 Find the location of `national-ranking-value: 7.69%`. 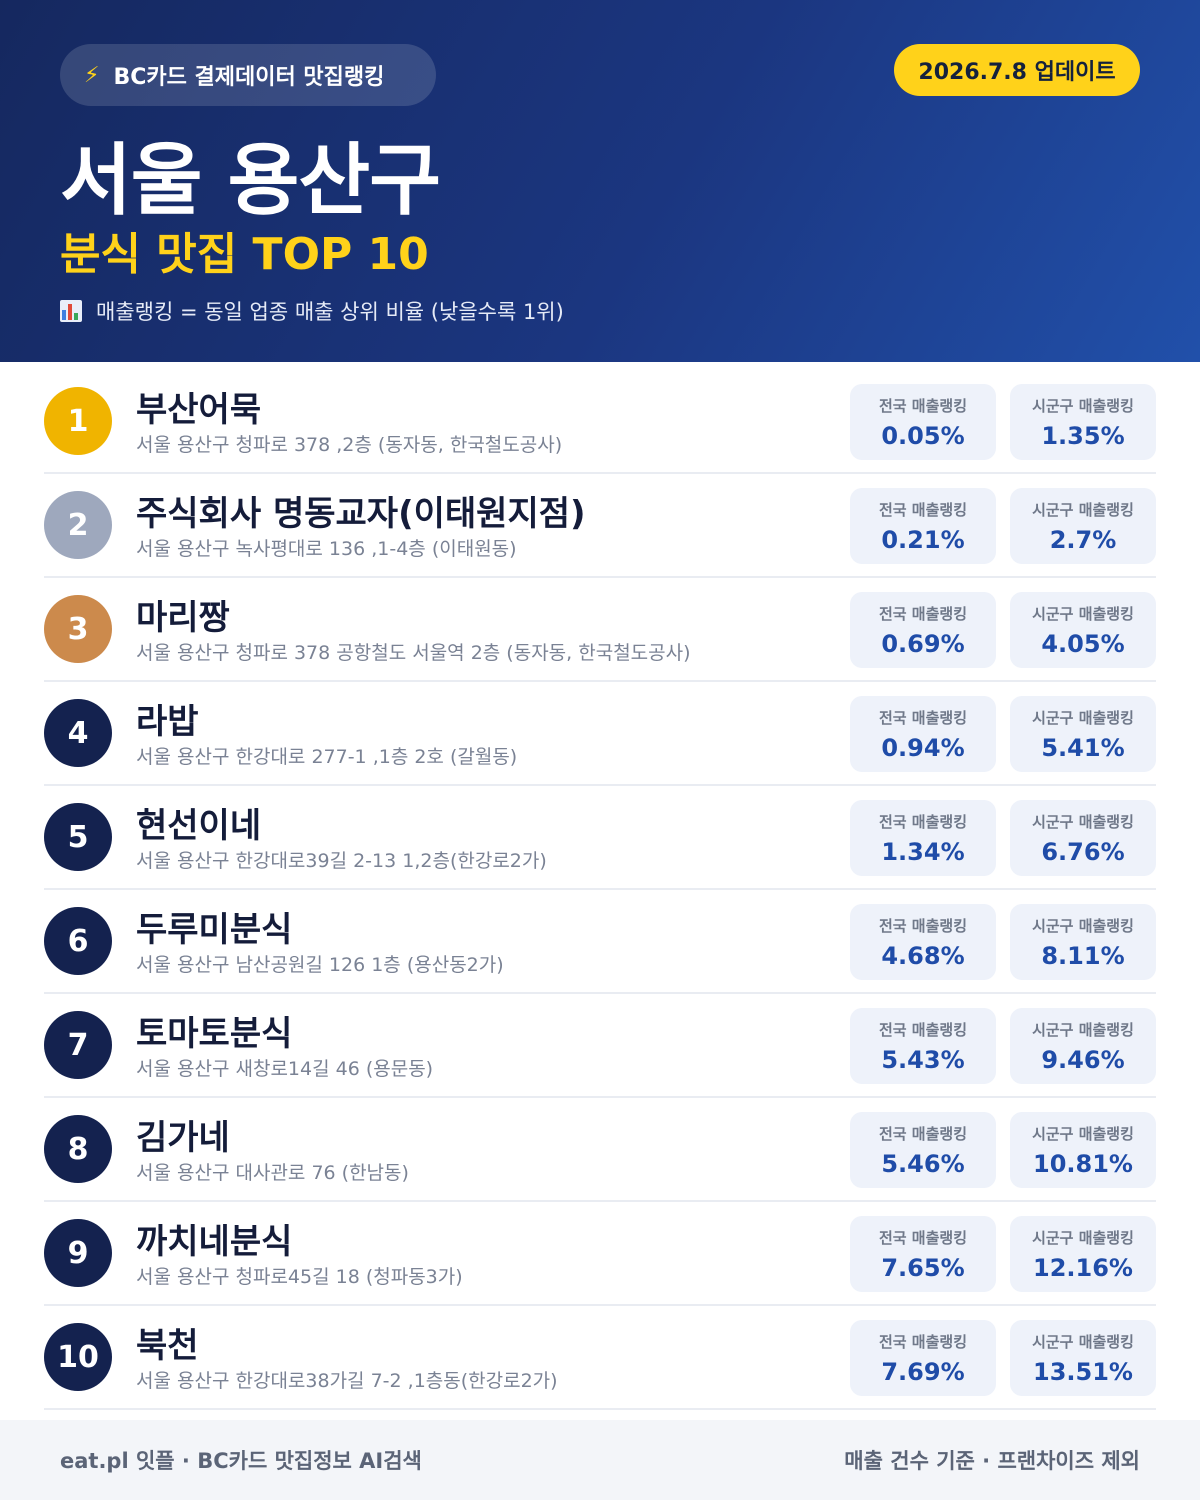

national-ranking-value: 7.69% is located at coordinates (923, 1371).